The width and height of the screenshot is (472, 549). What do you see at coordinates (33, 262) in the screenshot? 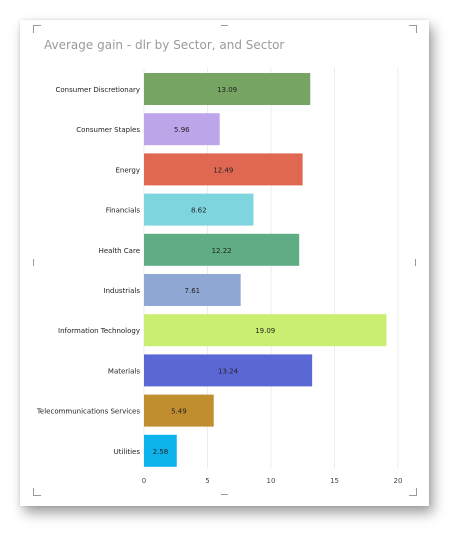
I see `resize-handle-left` at bounding box center [33, 262].